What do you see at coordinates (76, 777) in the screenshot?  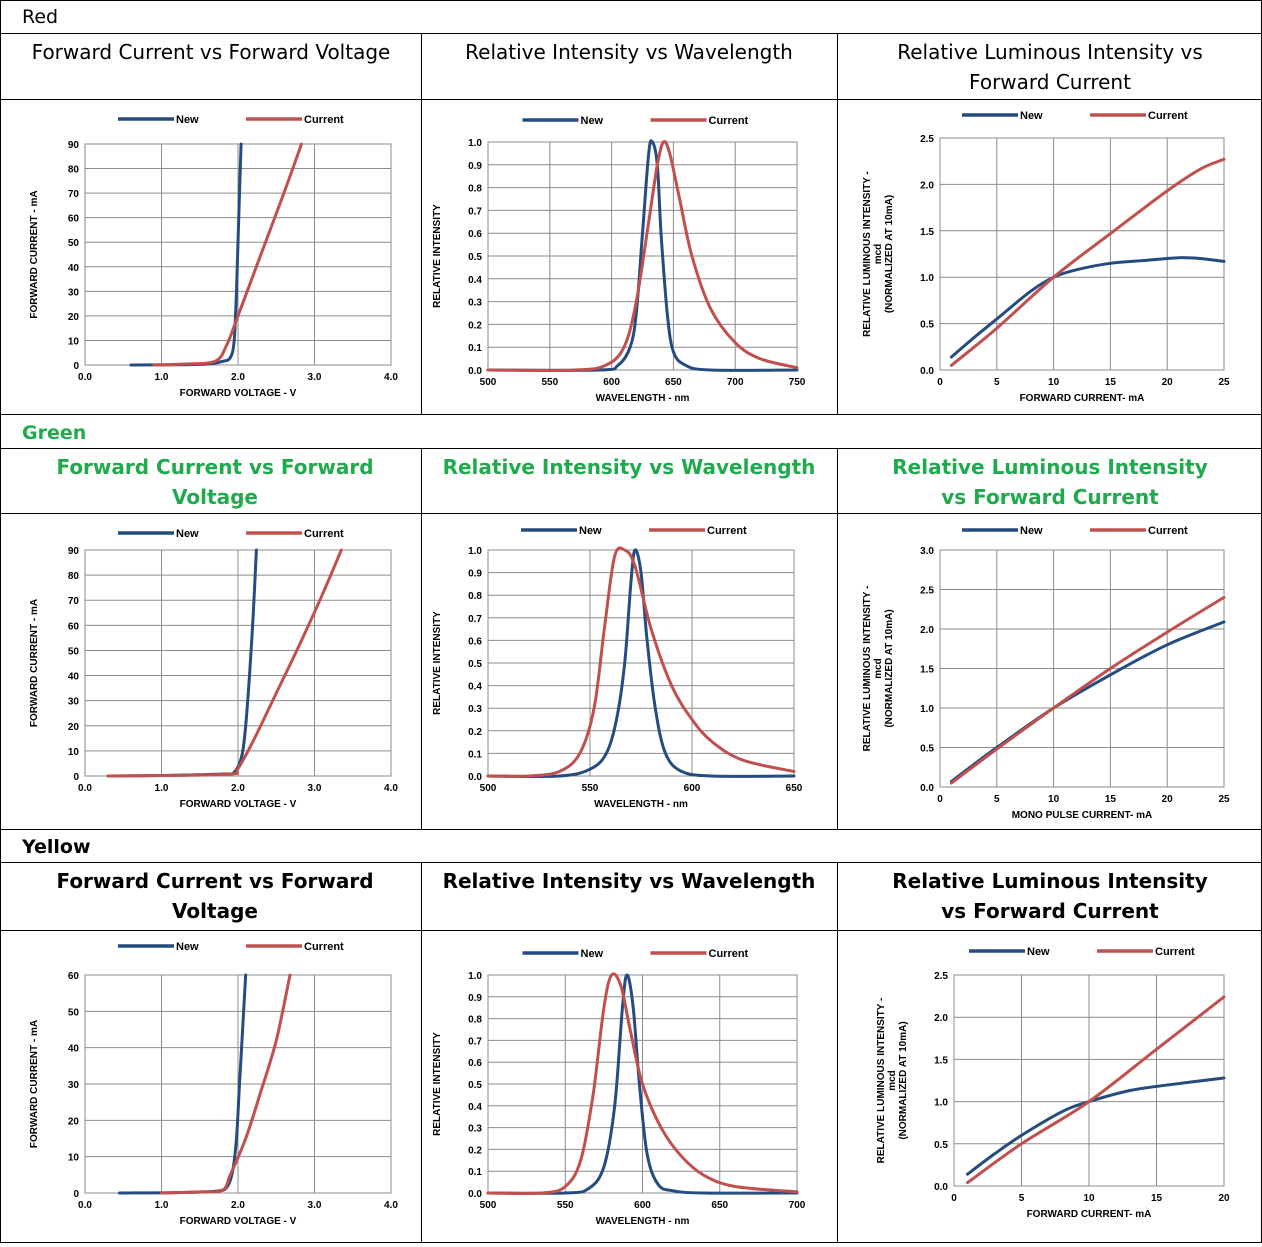 I see `y-tick-label: 0` at bounding box center [76, 777].